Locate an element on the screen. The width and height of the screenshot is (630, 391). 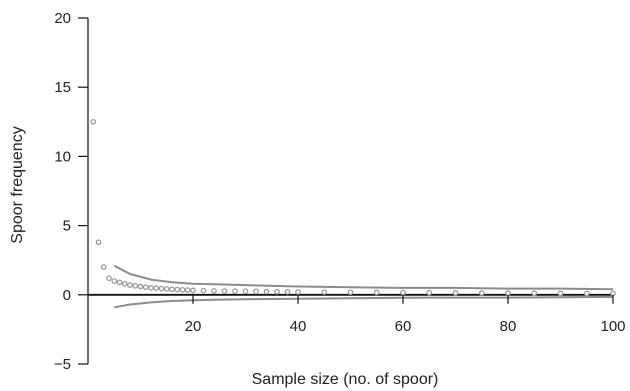
x-tick-label: 20 is located at coordinates (193, 326).